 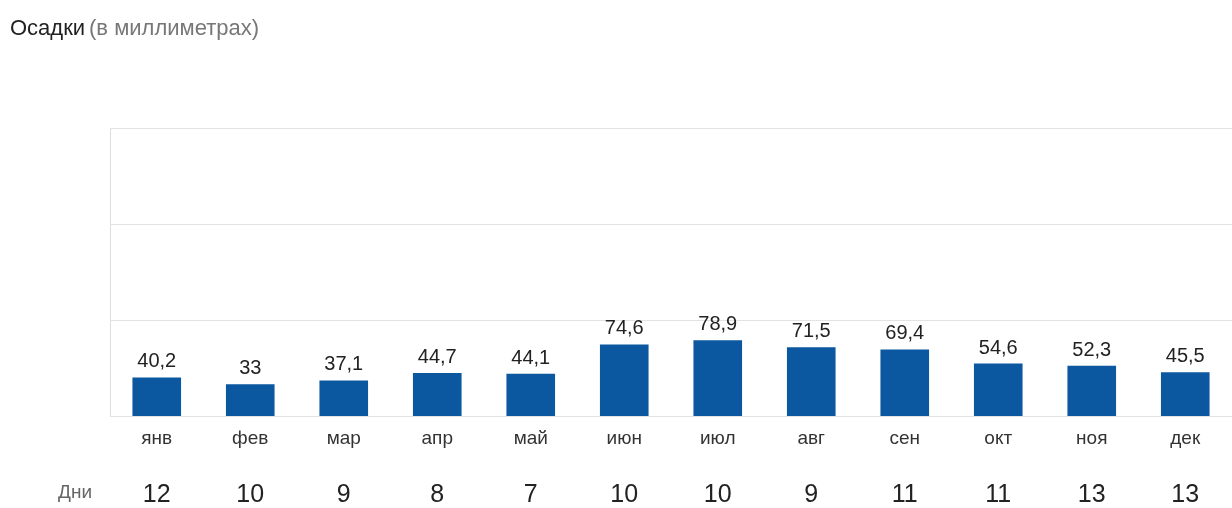 I want to click on data-label: 78,9, so click(x=718, y=323).